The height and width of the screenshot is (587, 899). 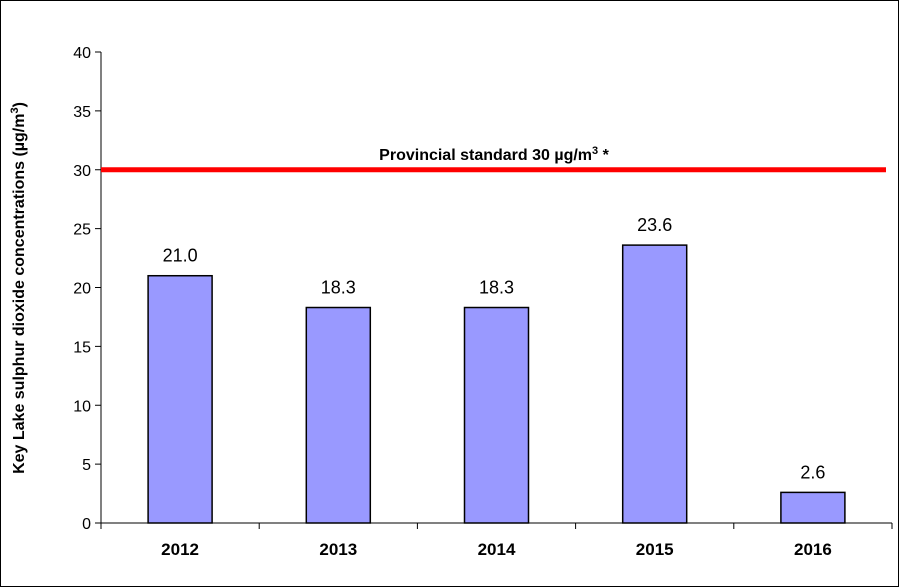 I want to click on x-tick-label-2015: 2015, so click(x=655, y=549).